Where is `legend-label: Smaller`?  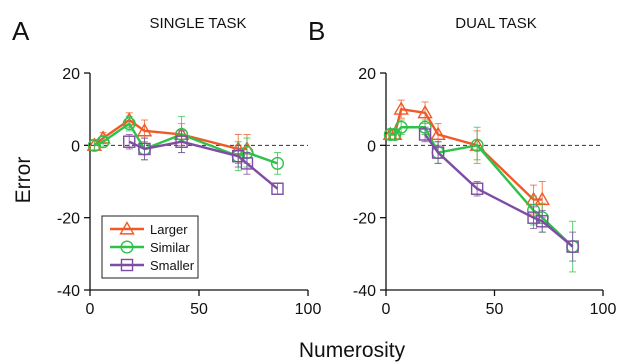
legend-label: Smaller is located at coordinates (172, 265).